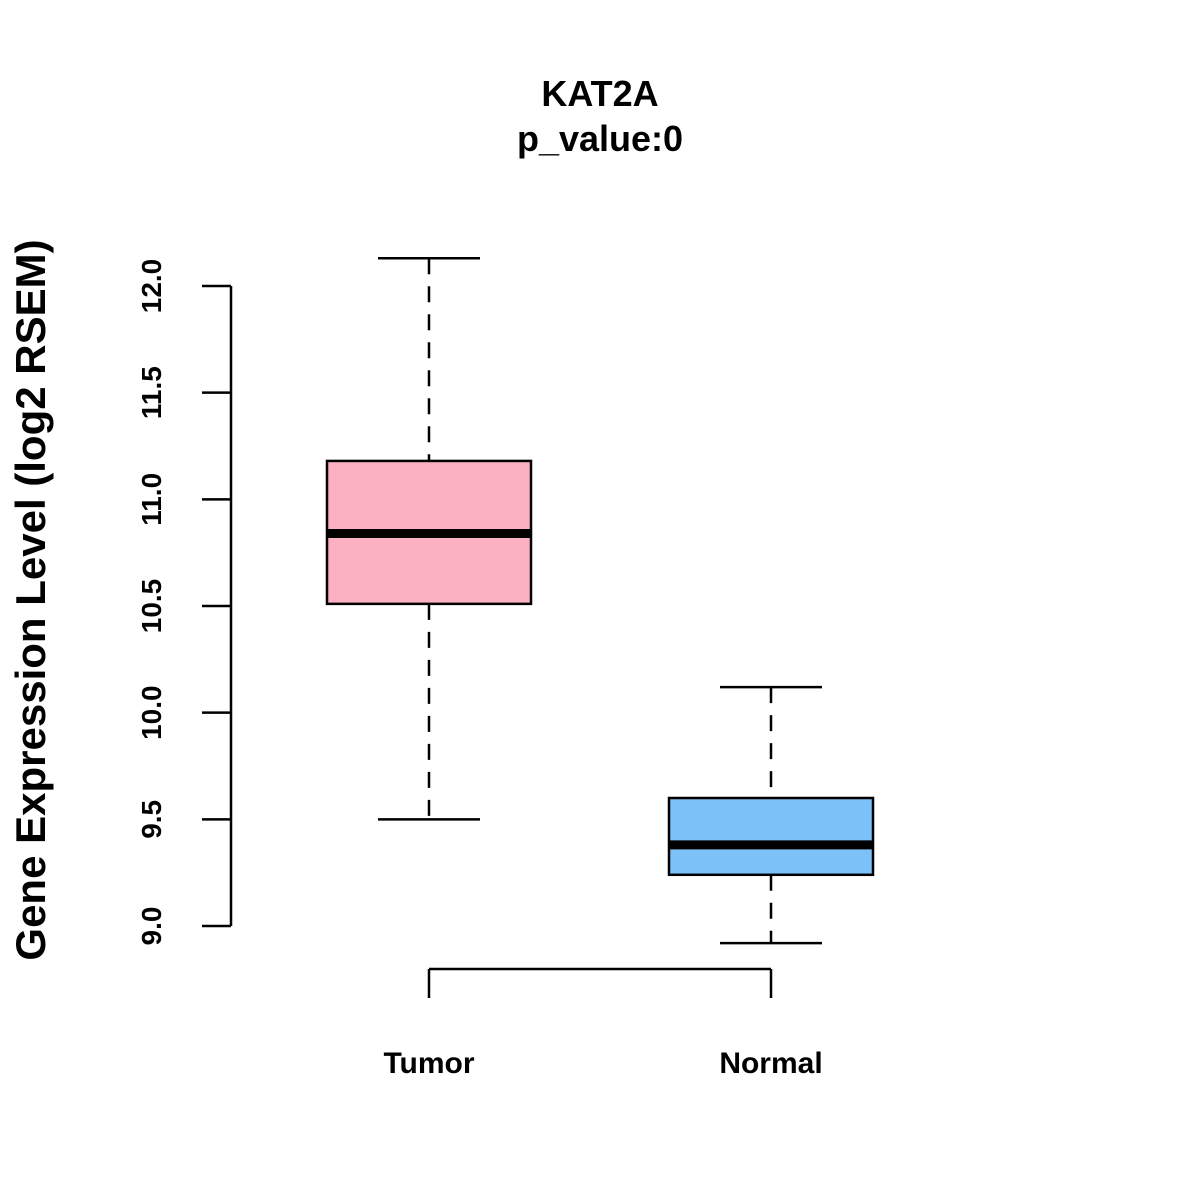 This screenshot has width=1200, height=1200. I want to click on y-axis: 9.0 9.5 10.0 10.5 11.0 11.5 12.0, so click(184, 602).